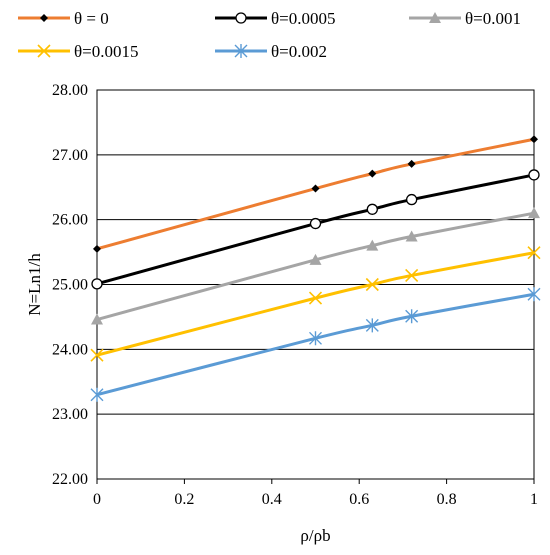  What do you see at coordinates (269, 35) in the screenshot?
I see `legend: θ = 0 θ=0.0005 θ=0.001 θ=0.0015 θ=0.002` at bounding box center [269, 35].